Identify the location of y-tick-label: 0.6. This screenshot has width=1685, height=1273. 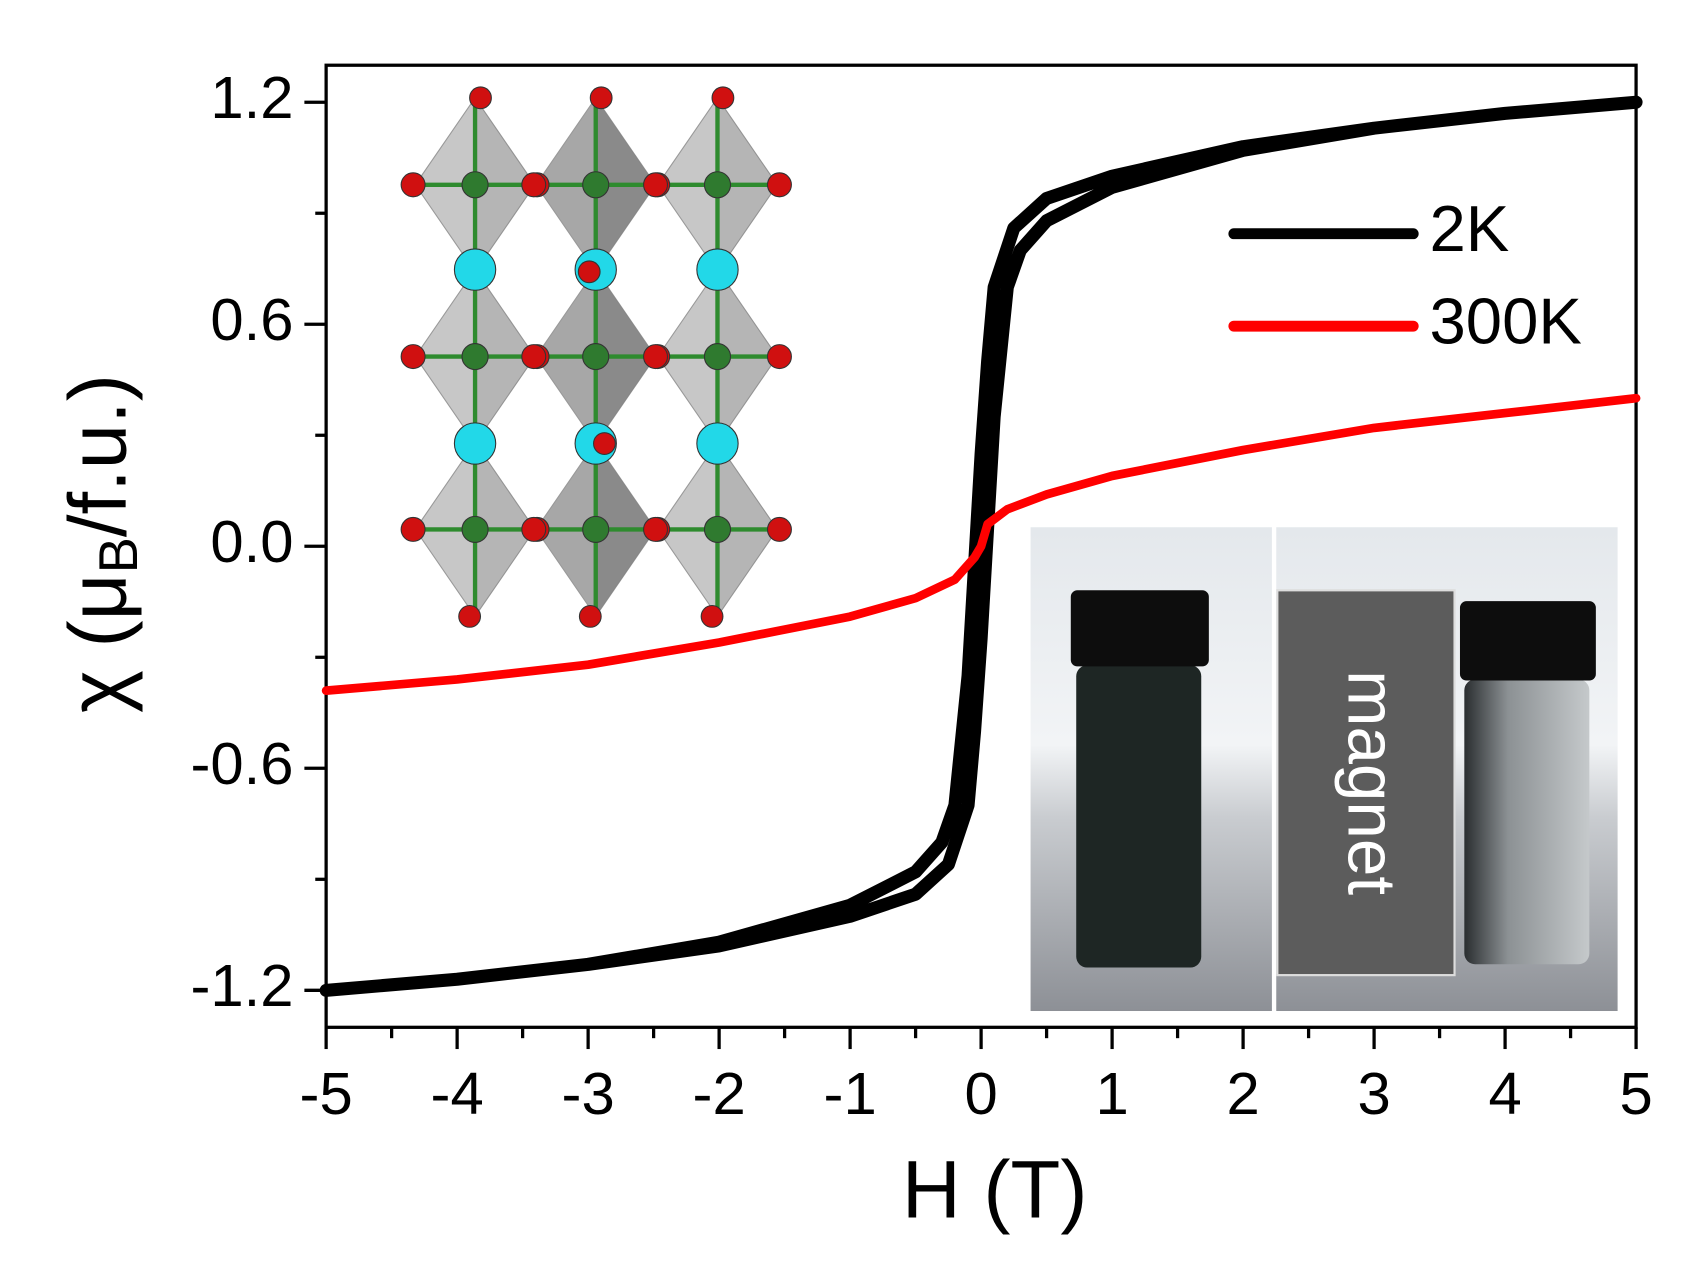
(251, 319).